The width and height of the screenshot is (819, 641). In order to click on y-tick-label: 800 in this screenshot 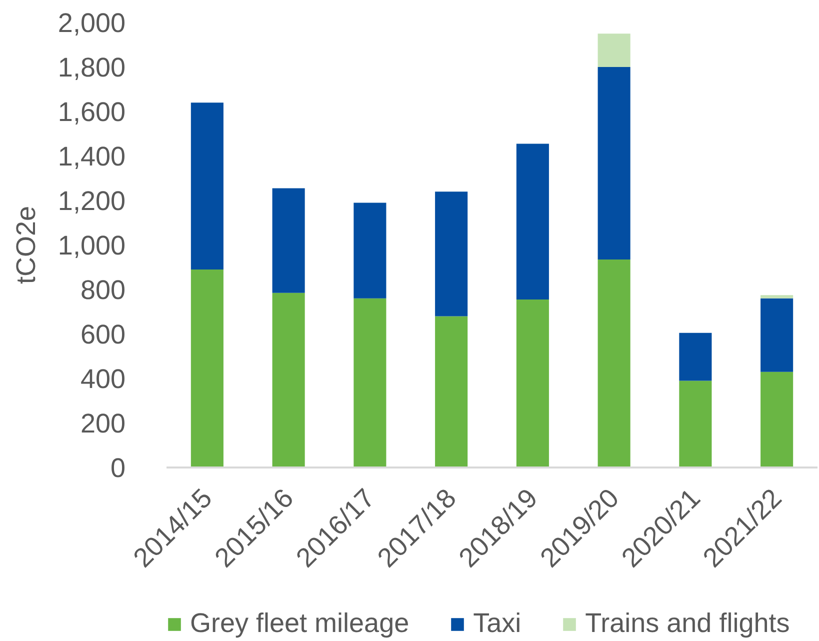, I will do `click(103, 290)`.